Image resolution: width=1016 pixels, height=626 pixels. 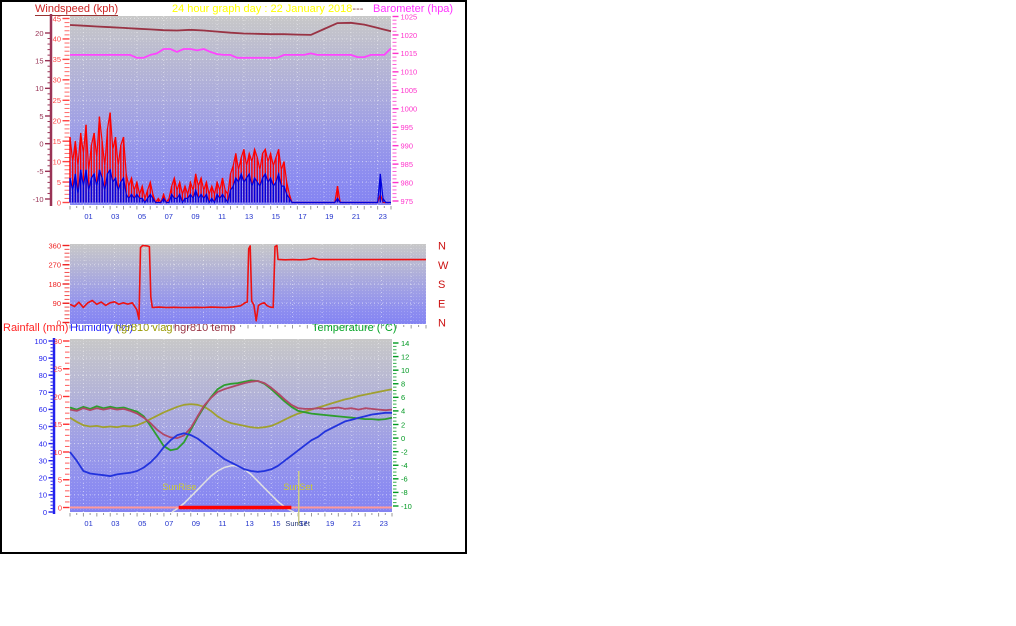 I want to click on svg-text: 990, so click(x=407, y=145).